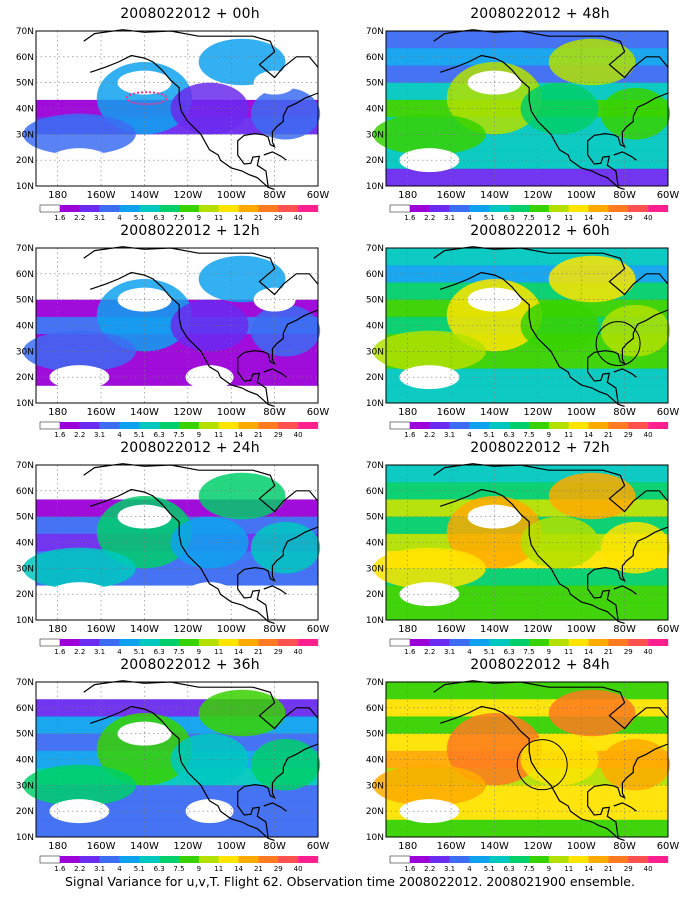 The width and height of the screenshot is (700, 900). What do you see at coordinates (274, 195) in the screenshot?
I see `lon-tick-label: 80W` at bounding box center [274, 195].